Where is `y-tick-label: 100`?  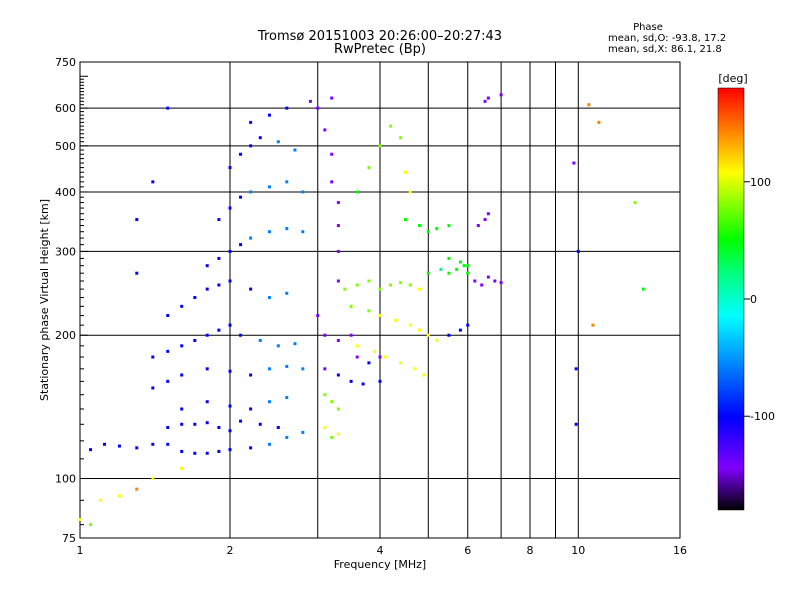
y-tick-label: 100 is located at coordinates (65, 479).